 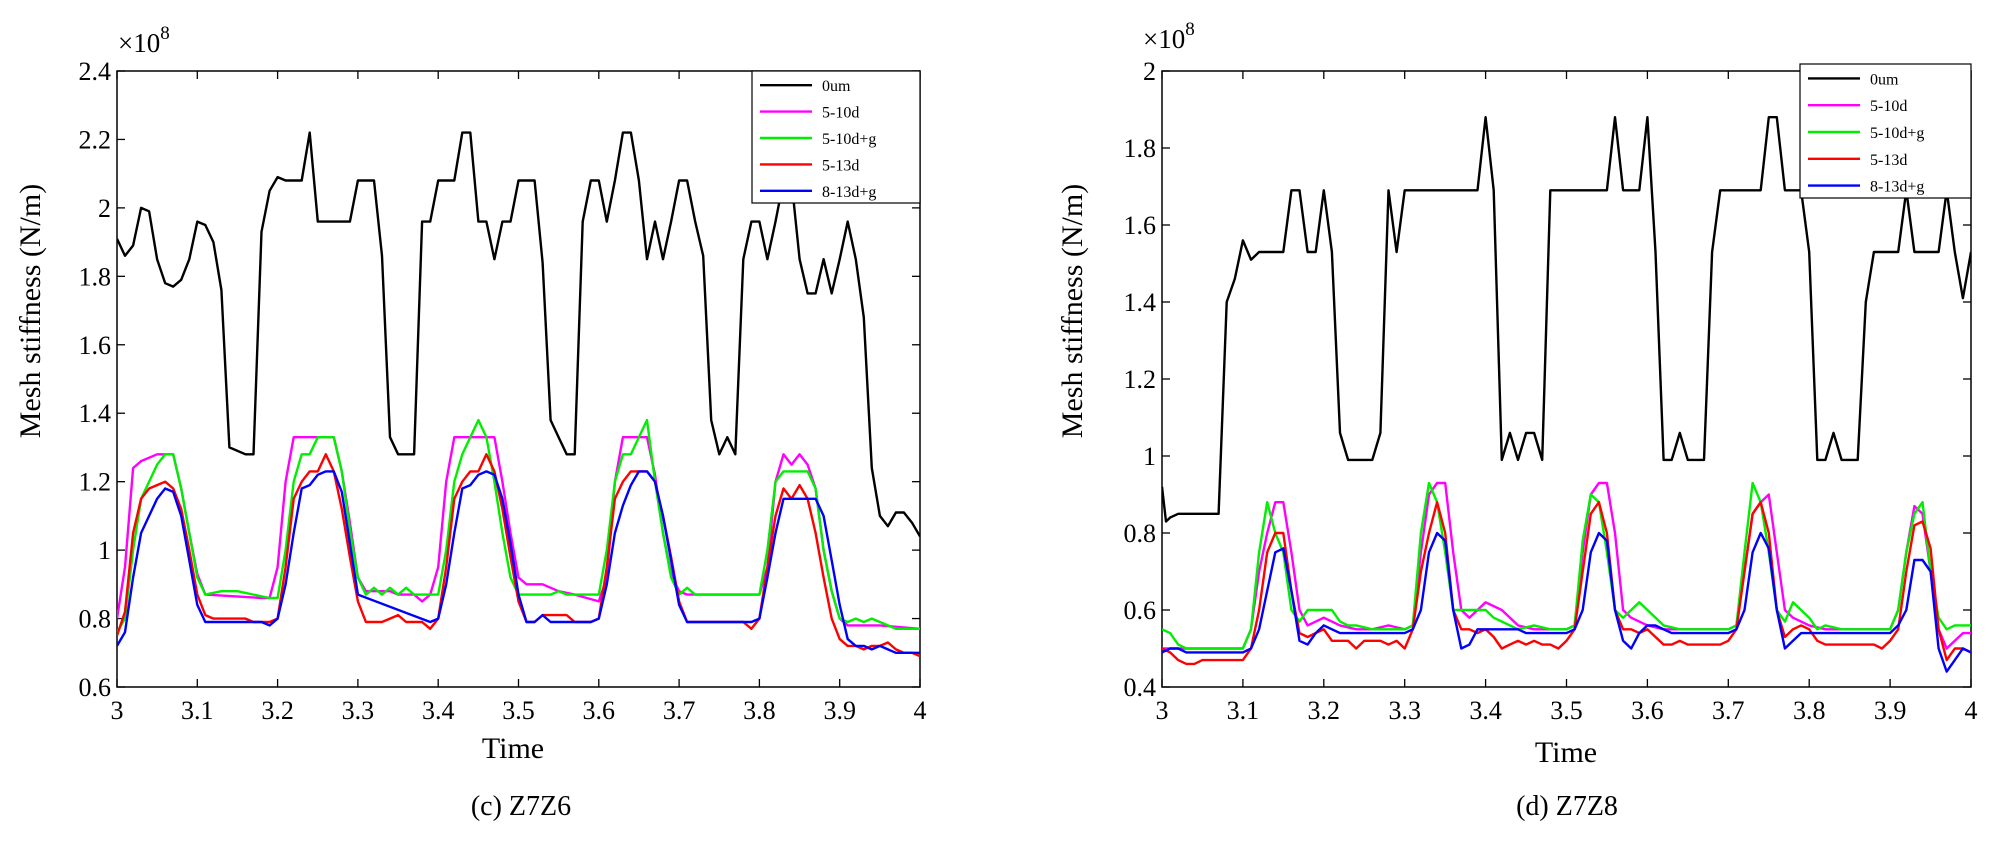 I want to click on y-tick-label: 2.2, so click(x=95, y=139).